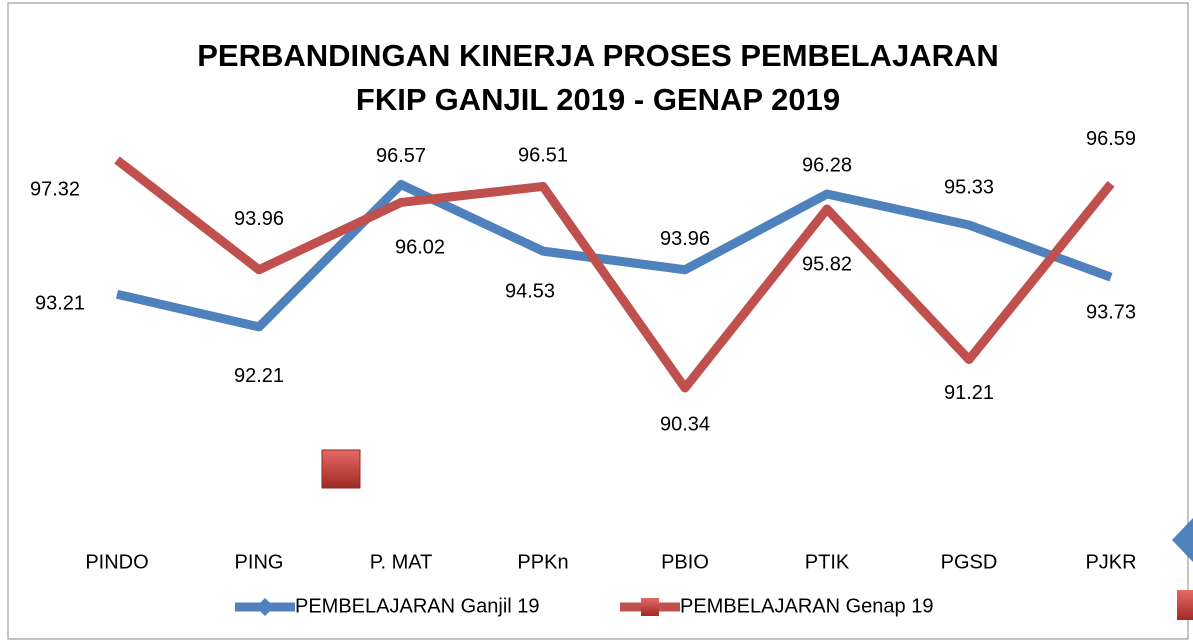 The image size is (1193, 641). Describe the element at coordinates (598, 55) in the screenshot. I see `chart-title: PERBANDINGAN KINERJA PROSES PEMBELAJARAN` at that location.